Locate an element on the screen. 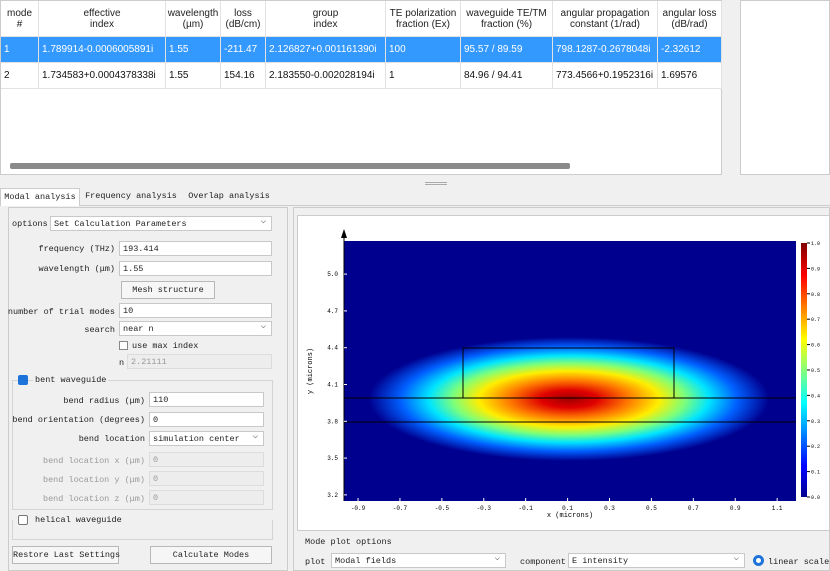 This screenshot has width=830, height=571. field-label: bend location is located at coordinates (111, 439).